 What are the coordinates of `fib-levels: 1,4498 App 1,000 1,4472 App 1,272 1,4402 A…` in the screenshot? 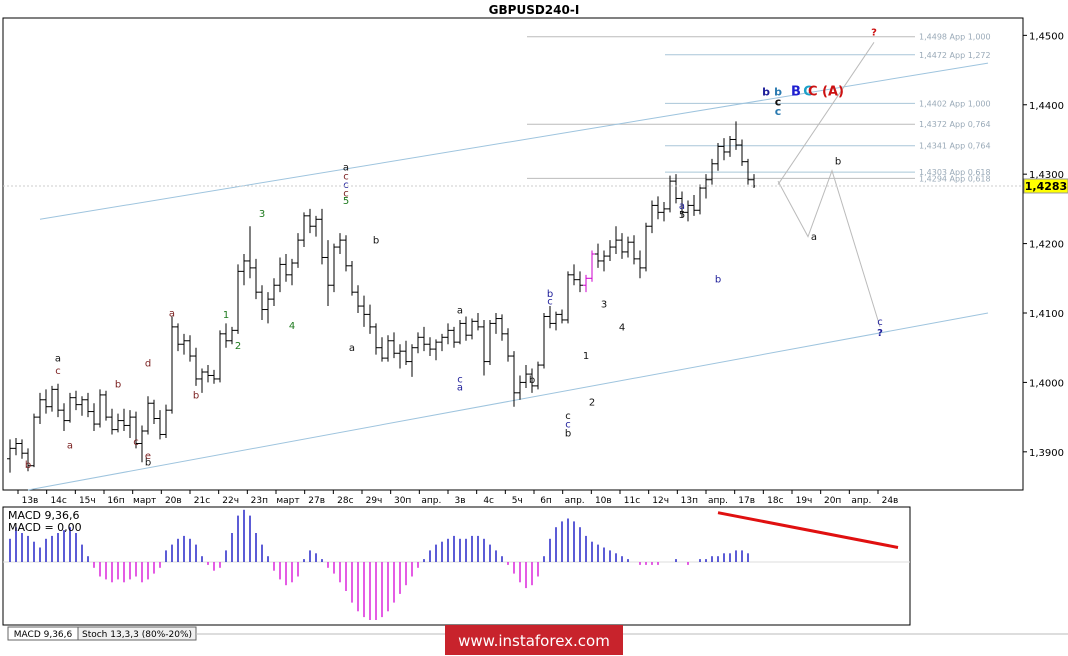 It's located at (759, 108).